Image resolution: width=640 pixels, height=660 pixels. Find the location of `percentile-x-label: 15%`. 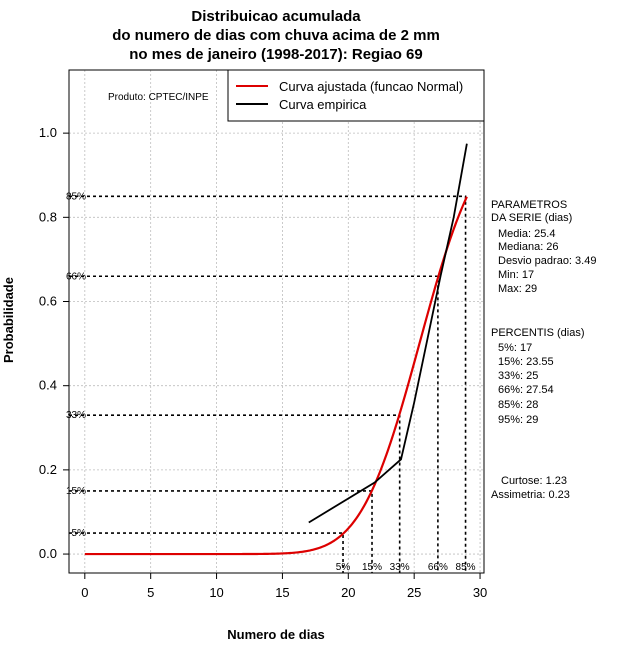

percentile-x-label: 15% is located at coordinates (372, 567).